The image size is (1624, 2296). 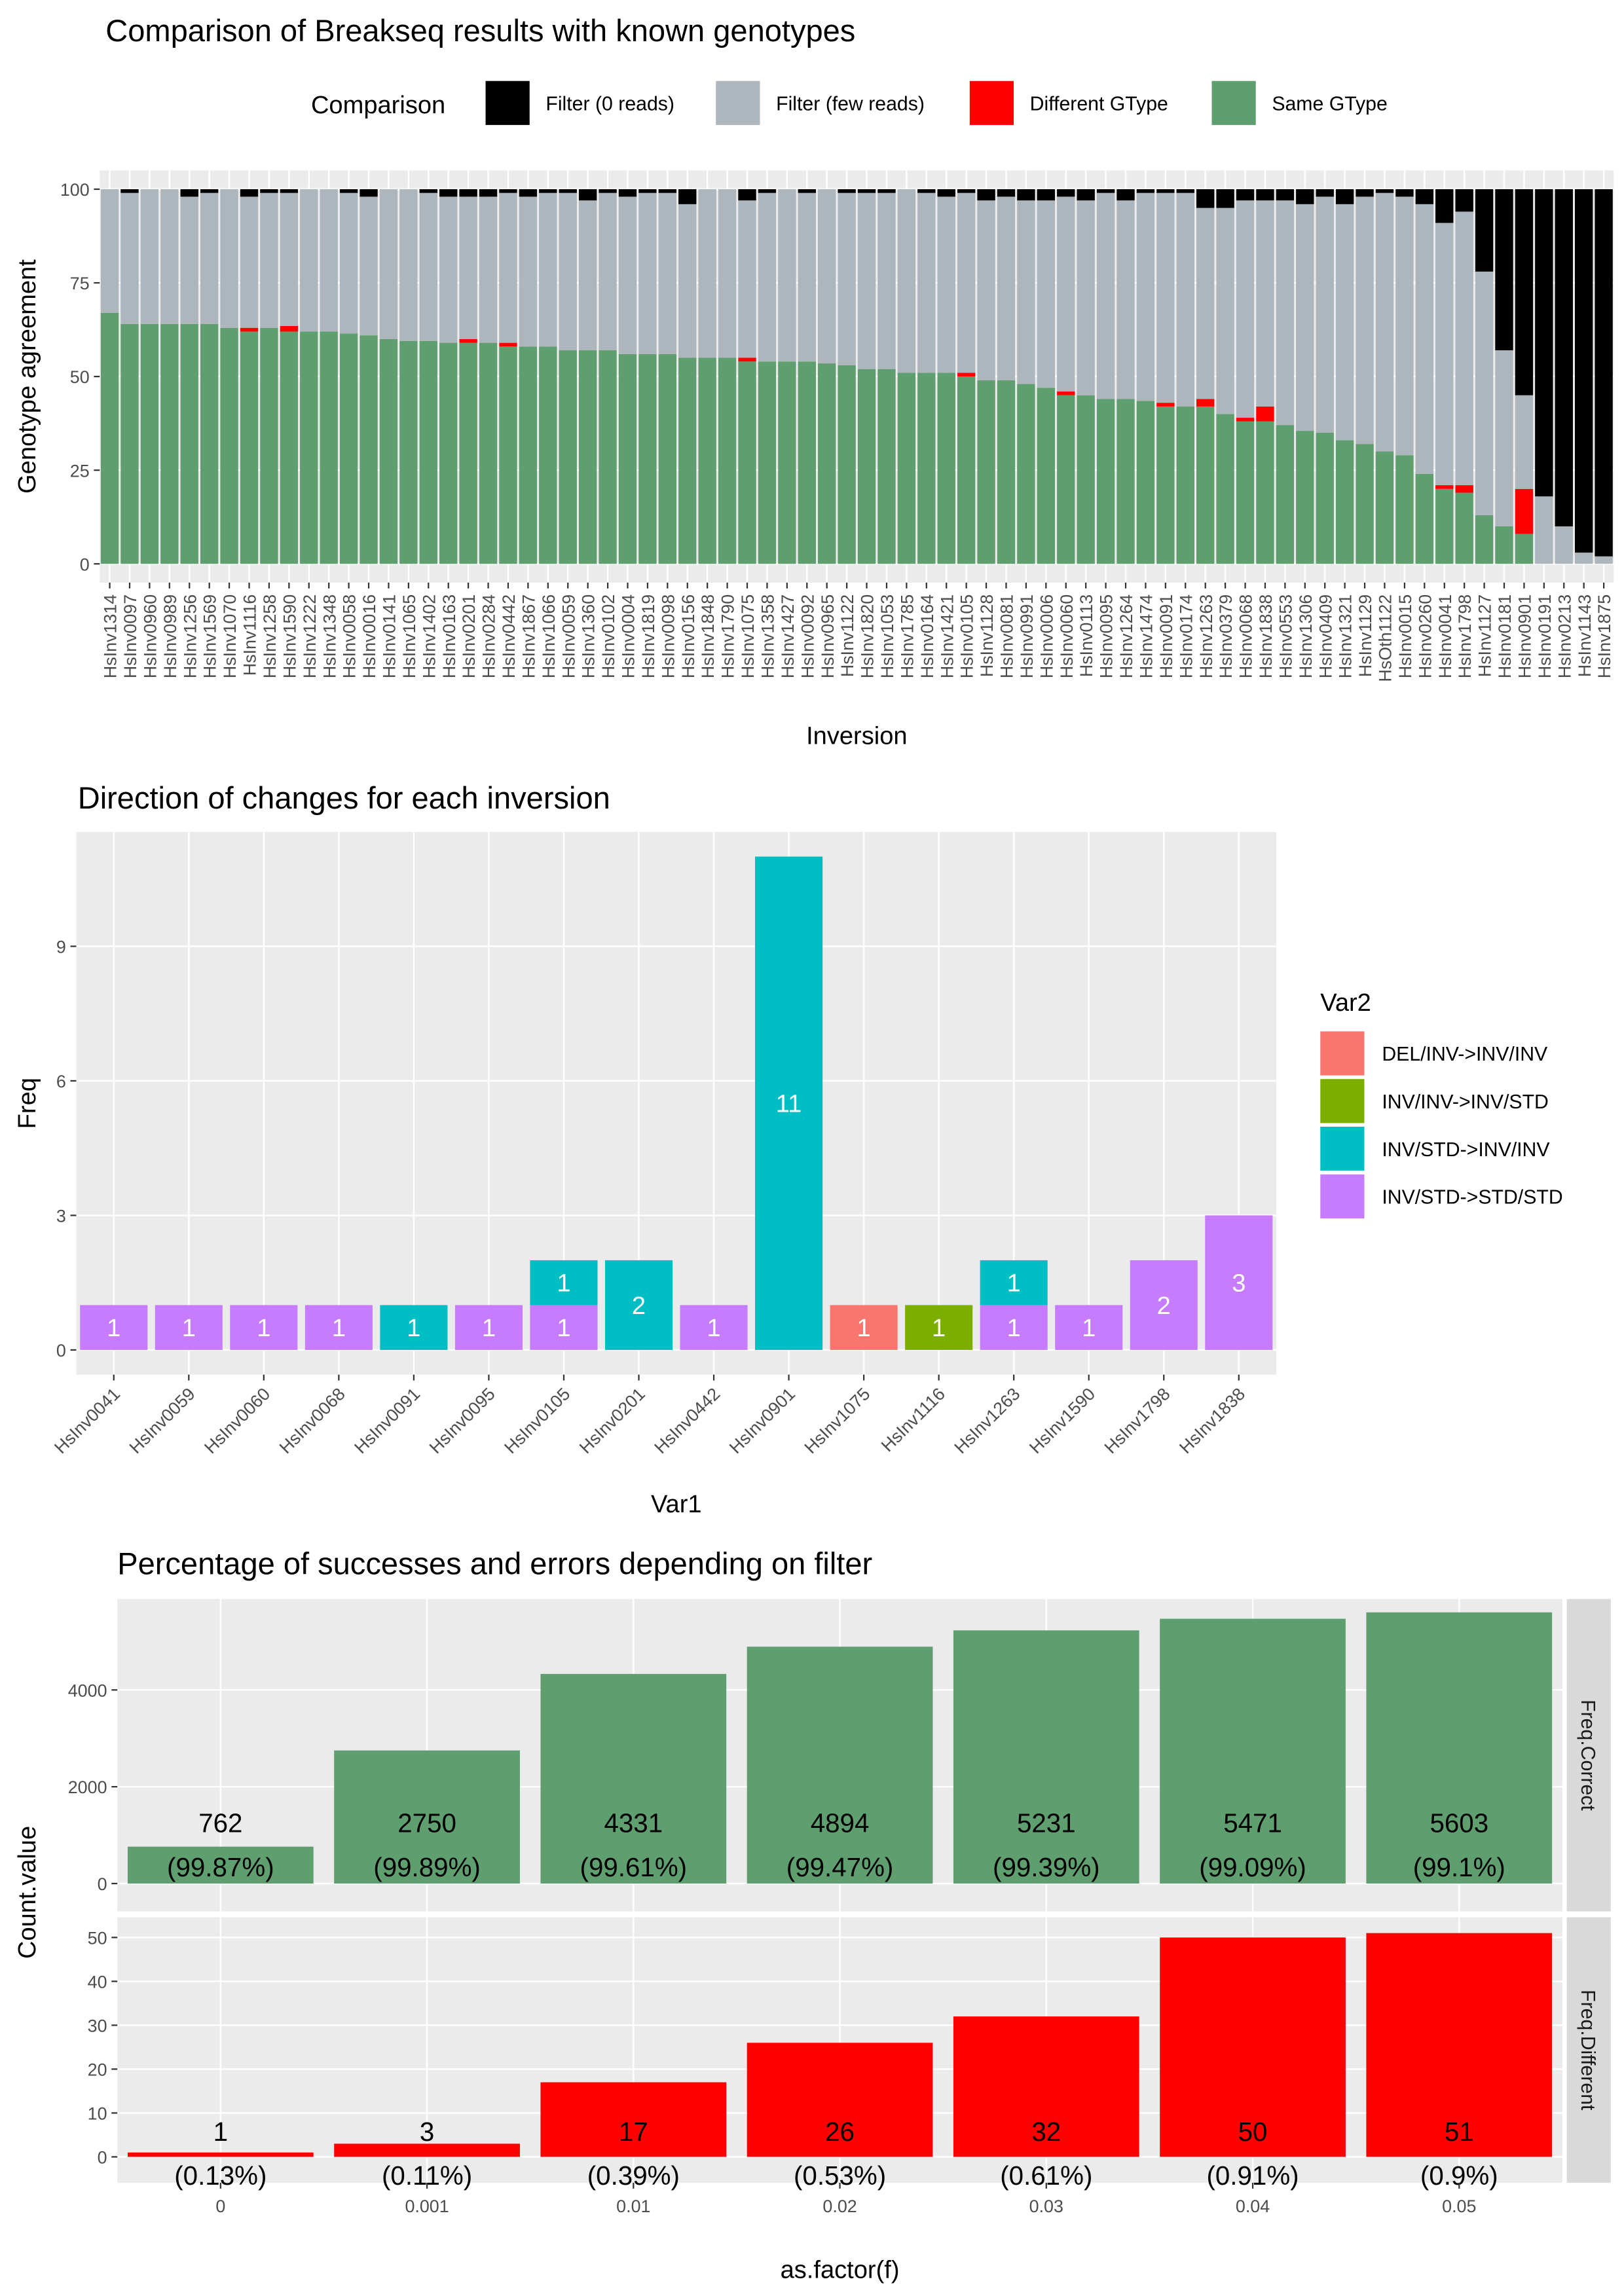 I want to click on legend-swatch, so click(x=1342, y=1101).